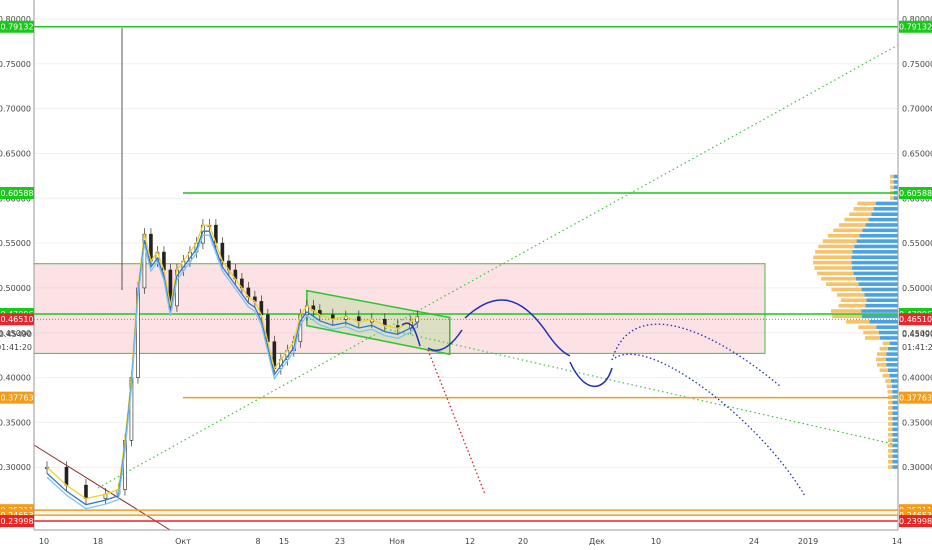  I want to click on volume-profile, so click(855, 321).